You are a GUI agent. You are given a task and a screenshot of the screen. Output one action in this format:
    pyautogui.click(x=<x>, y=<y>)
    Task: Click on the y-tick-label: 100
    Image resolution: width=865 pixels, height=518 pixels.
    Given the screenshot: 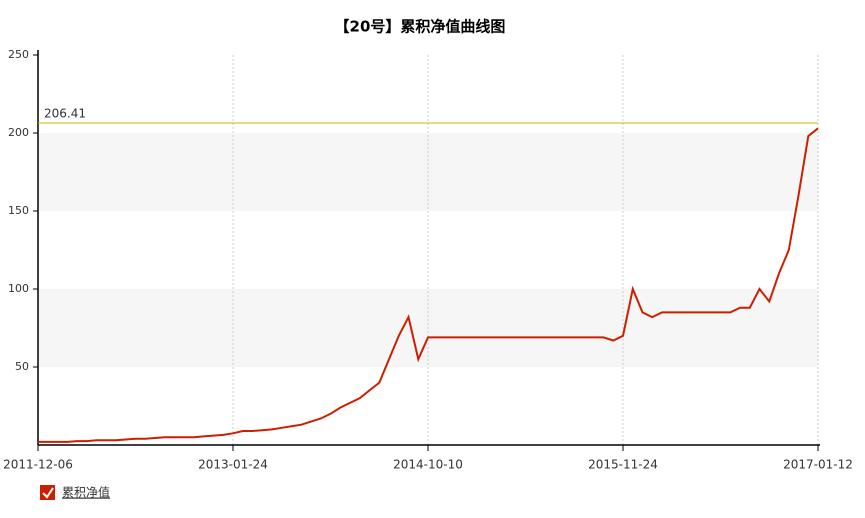 What is the action you would take?
    pyautogui.click(x=18, y=288)
    